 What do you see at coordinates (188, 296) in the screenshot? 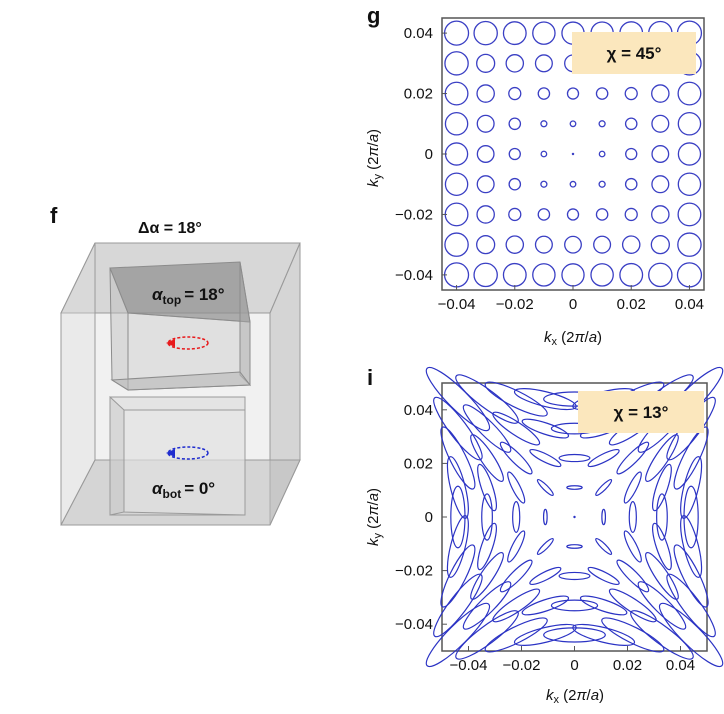
I see `alpha-top-label: αtop = 18°` at bounding box center [188, 296].